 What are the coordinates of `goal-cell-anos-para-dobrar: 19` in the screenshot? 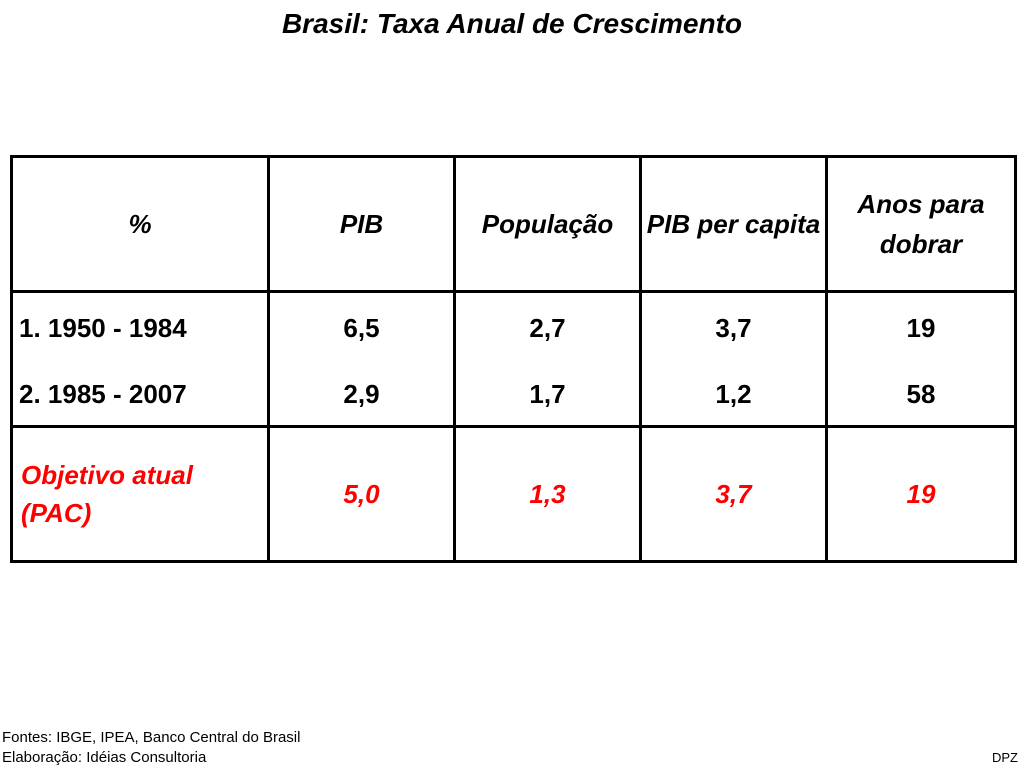 It's located at (921, 494).